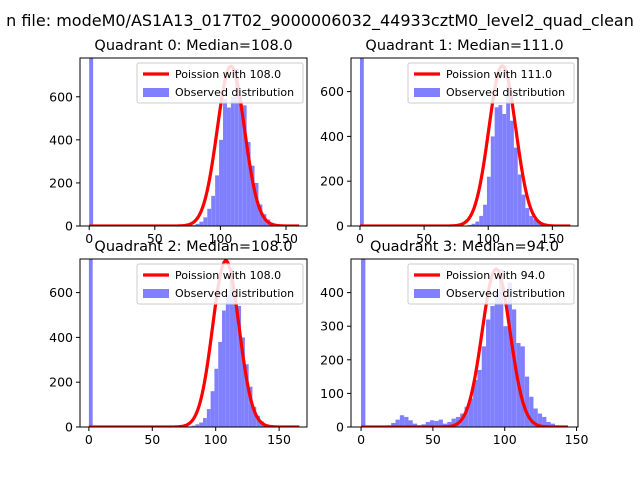 This screenshot has height=480, width=640. Describe the element at coordinates (332, 136) in the screenshot. I see `y-tick-label: 400` at that location.